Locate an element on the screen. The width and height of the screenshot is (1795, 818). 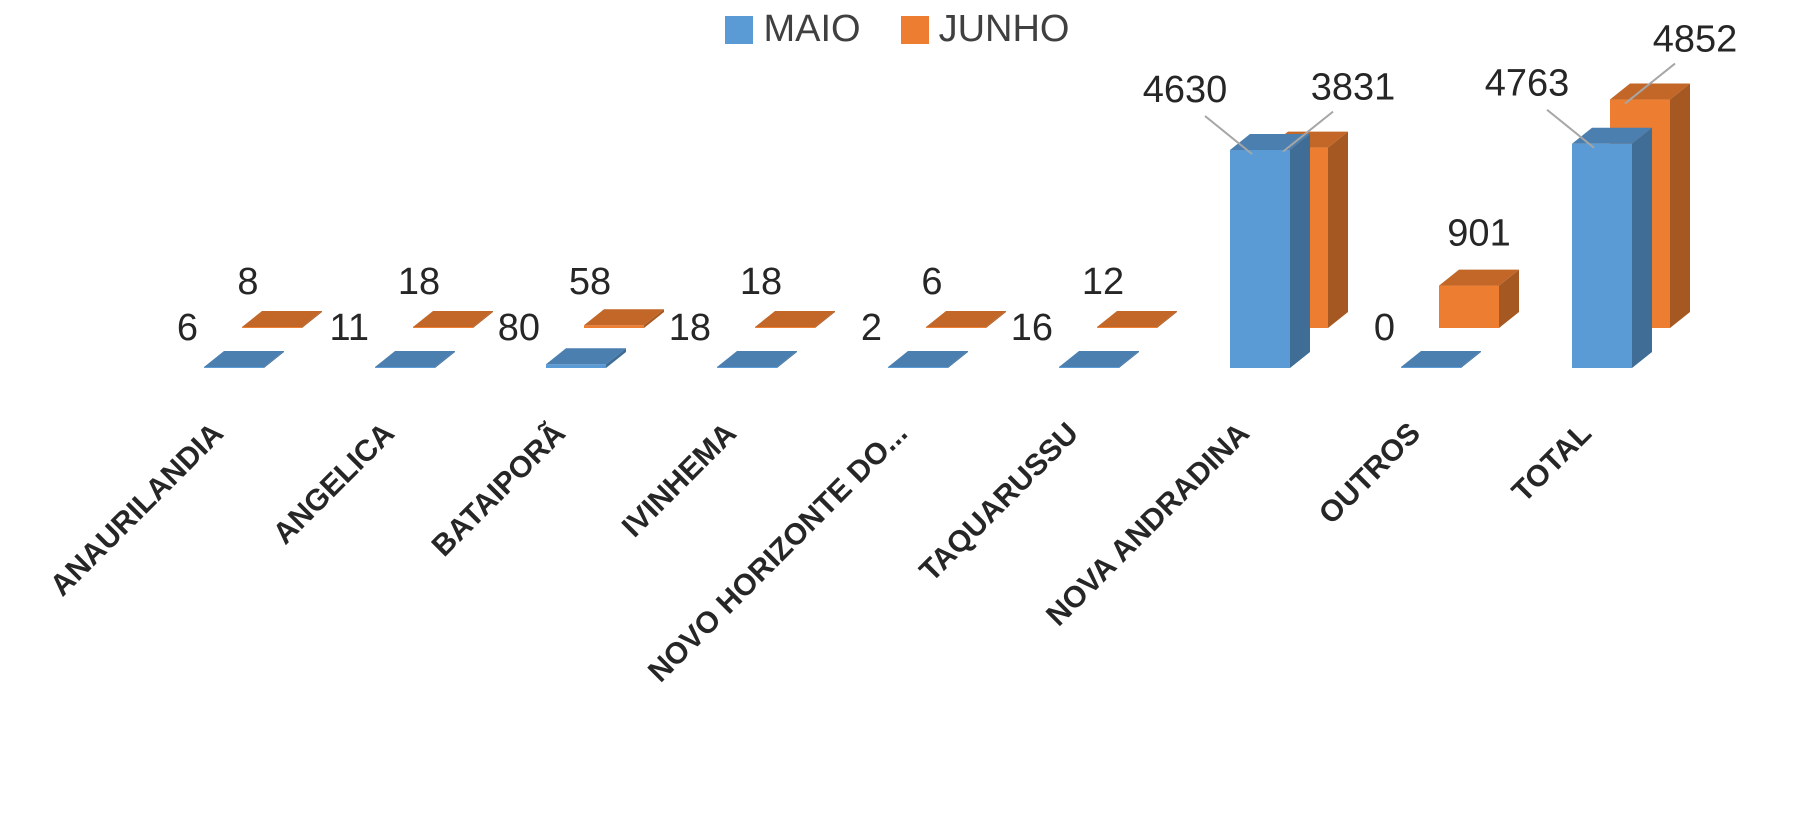
x-tick-label: IVINHEMA is located at coordinates (679, 480).